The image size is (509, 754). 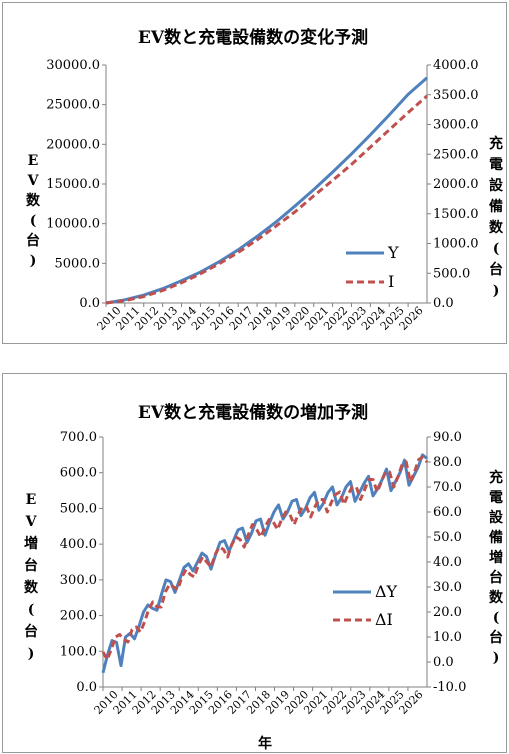 I want to click on right-tick-label: 30.0, so click(x=447, y=587).